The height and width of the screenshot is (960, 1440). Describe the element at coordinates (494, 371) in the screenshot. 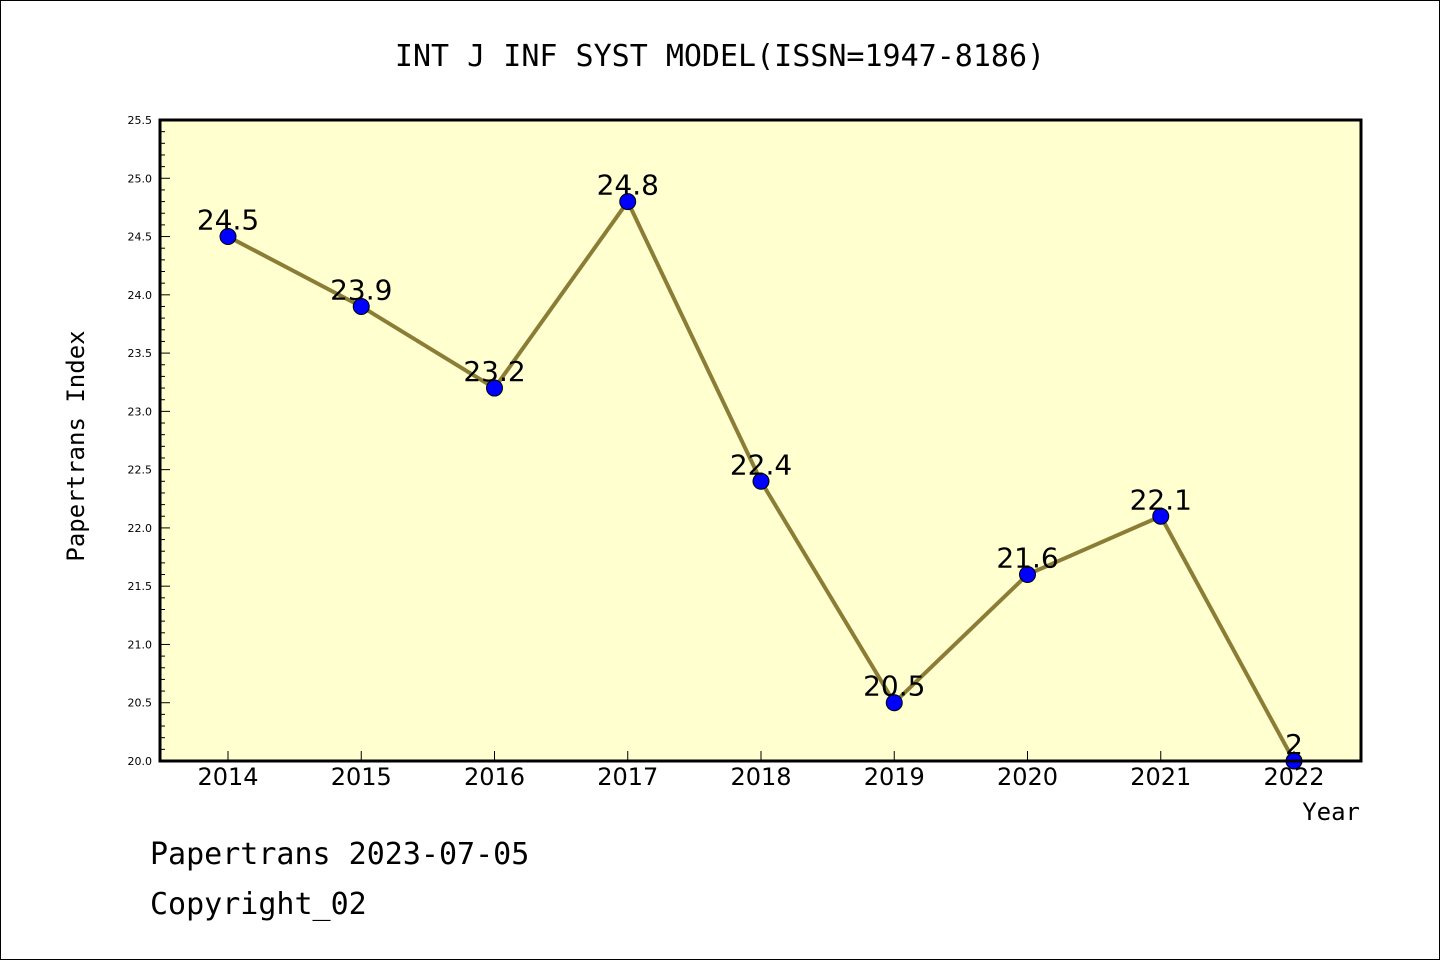

I see `data-label: 23.2` at that location.